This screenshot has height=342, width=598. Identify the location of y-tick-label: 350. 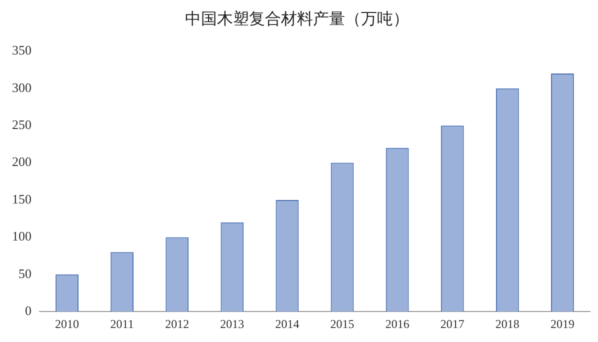
(22, 50).